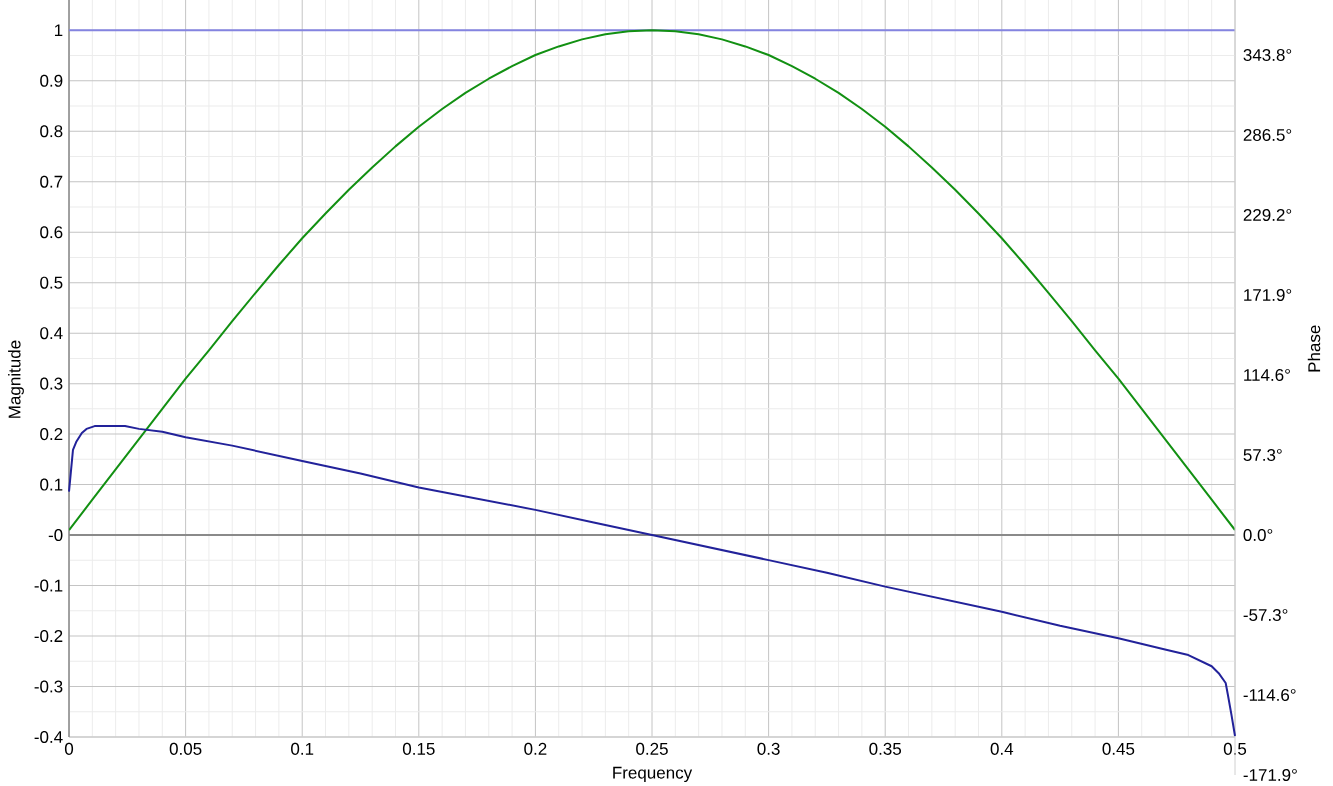 The image size is (1333, 786). Describe the element at coordinates (1268, 295) in the screenshot. I see `y2-tick-label: 171.9°` at that location.